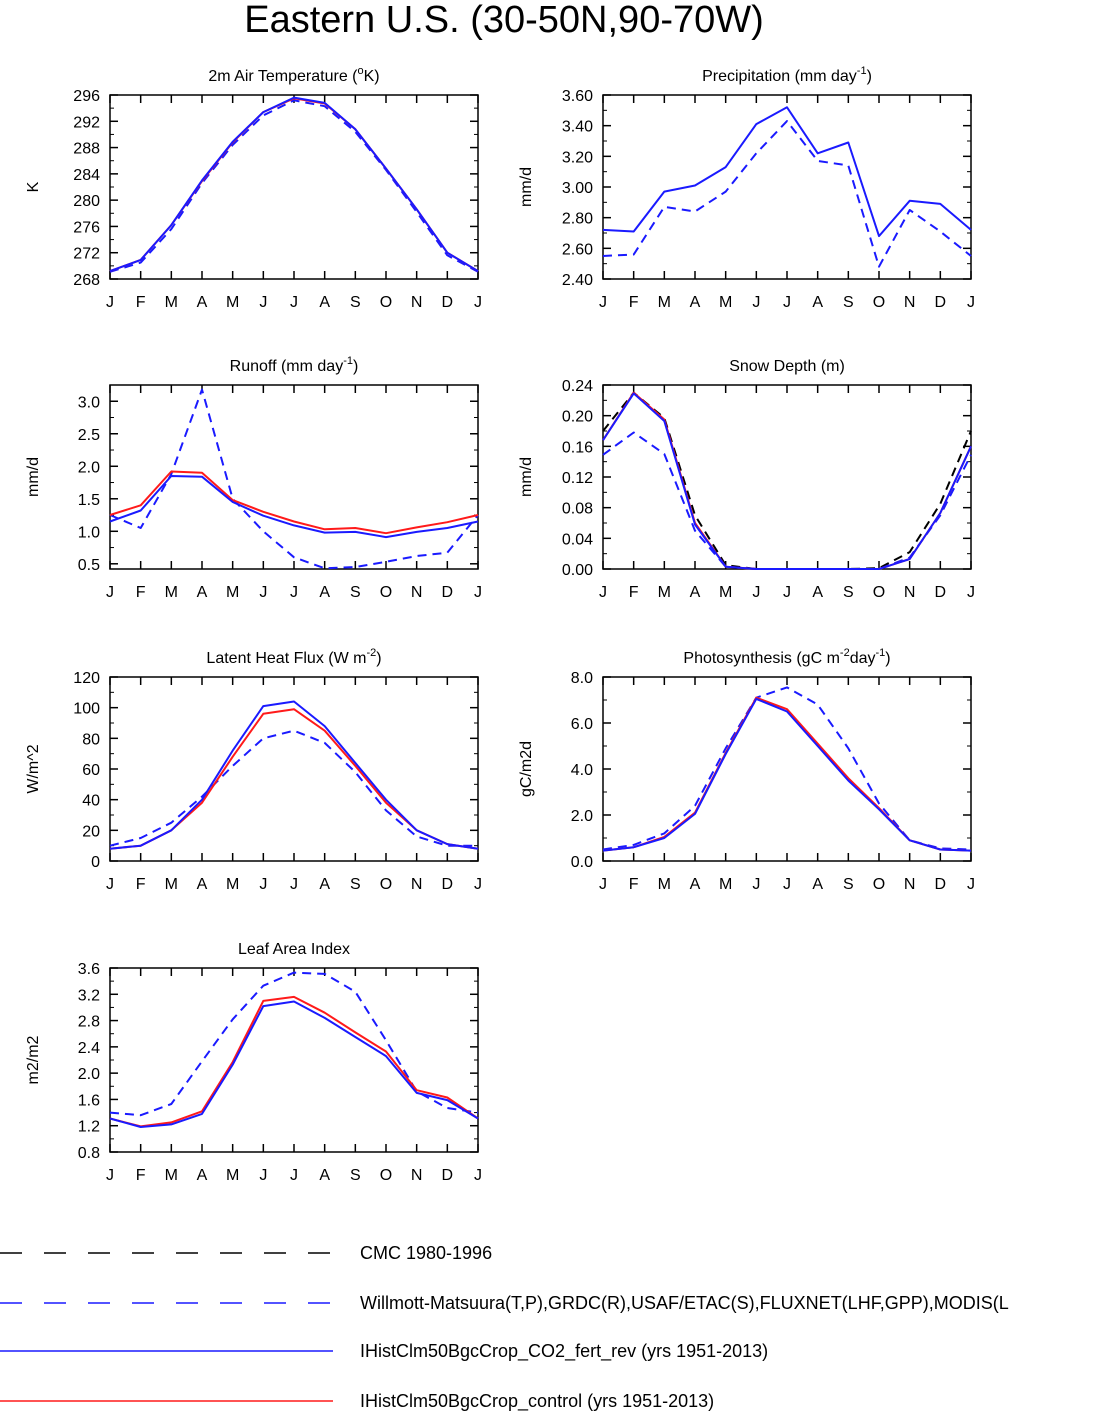  I want to click on y-tick-label: 0.08, so click(577, 509).